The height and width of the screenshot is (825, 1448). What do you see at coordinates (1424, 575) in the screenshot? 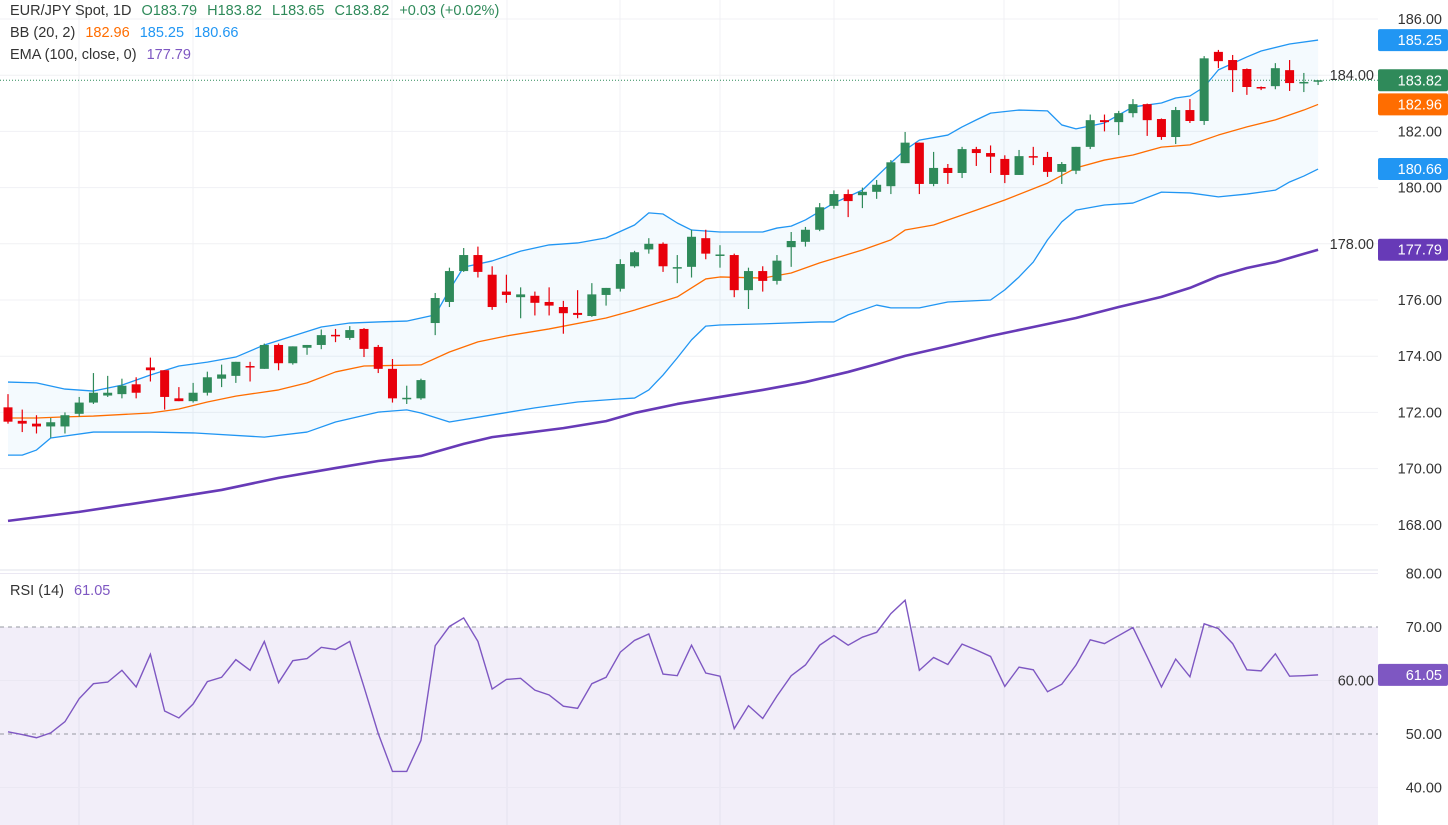
I see `rsi-tick-label: 80.00` at bounding box center [1424, 575].